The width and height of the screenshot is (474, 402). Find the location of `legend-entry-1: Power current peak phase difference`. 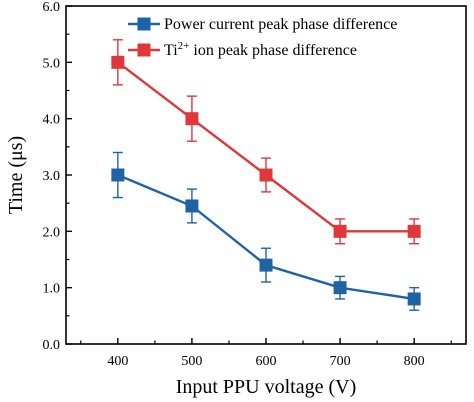

legend-entry-1: Power current peak phase difference is located at coordinates (262, 24).